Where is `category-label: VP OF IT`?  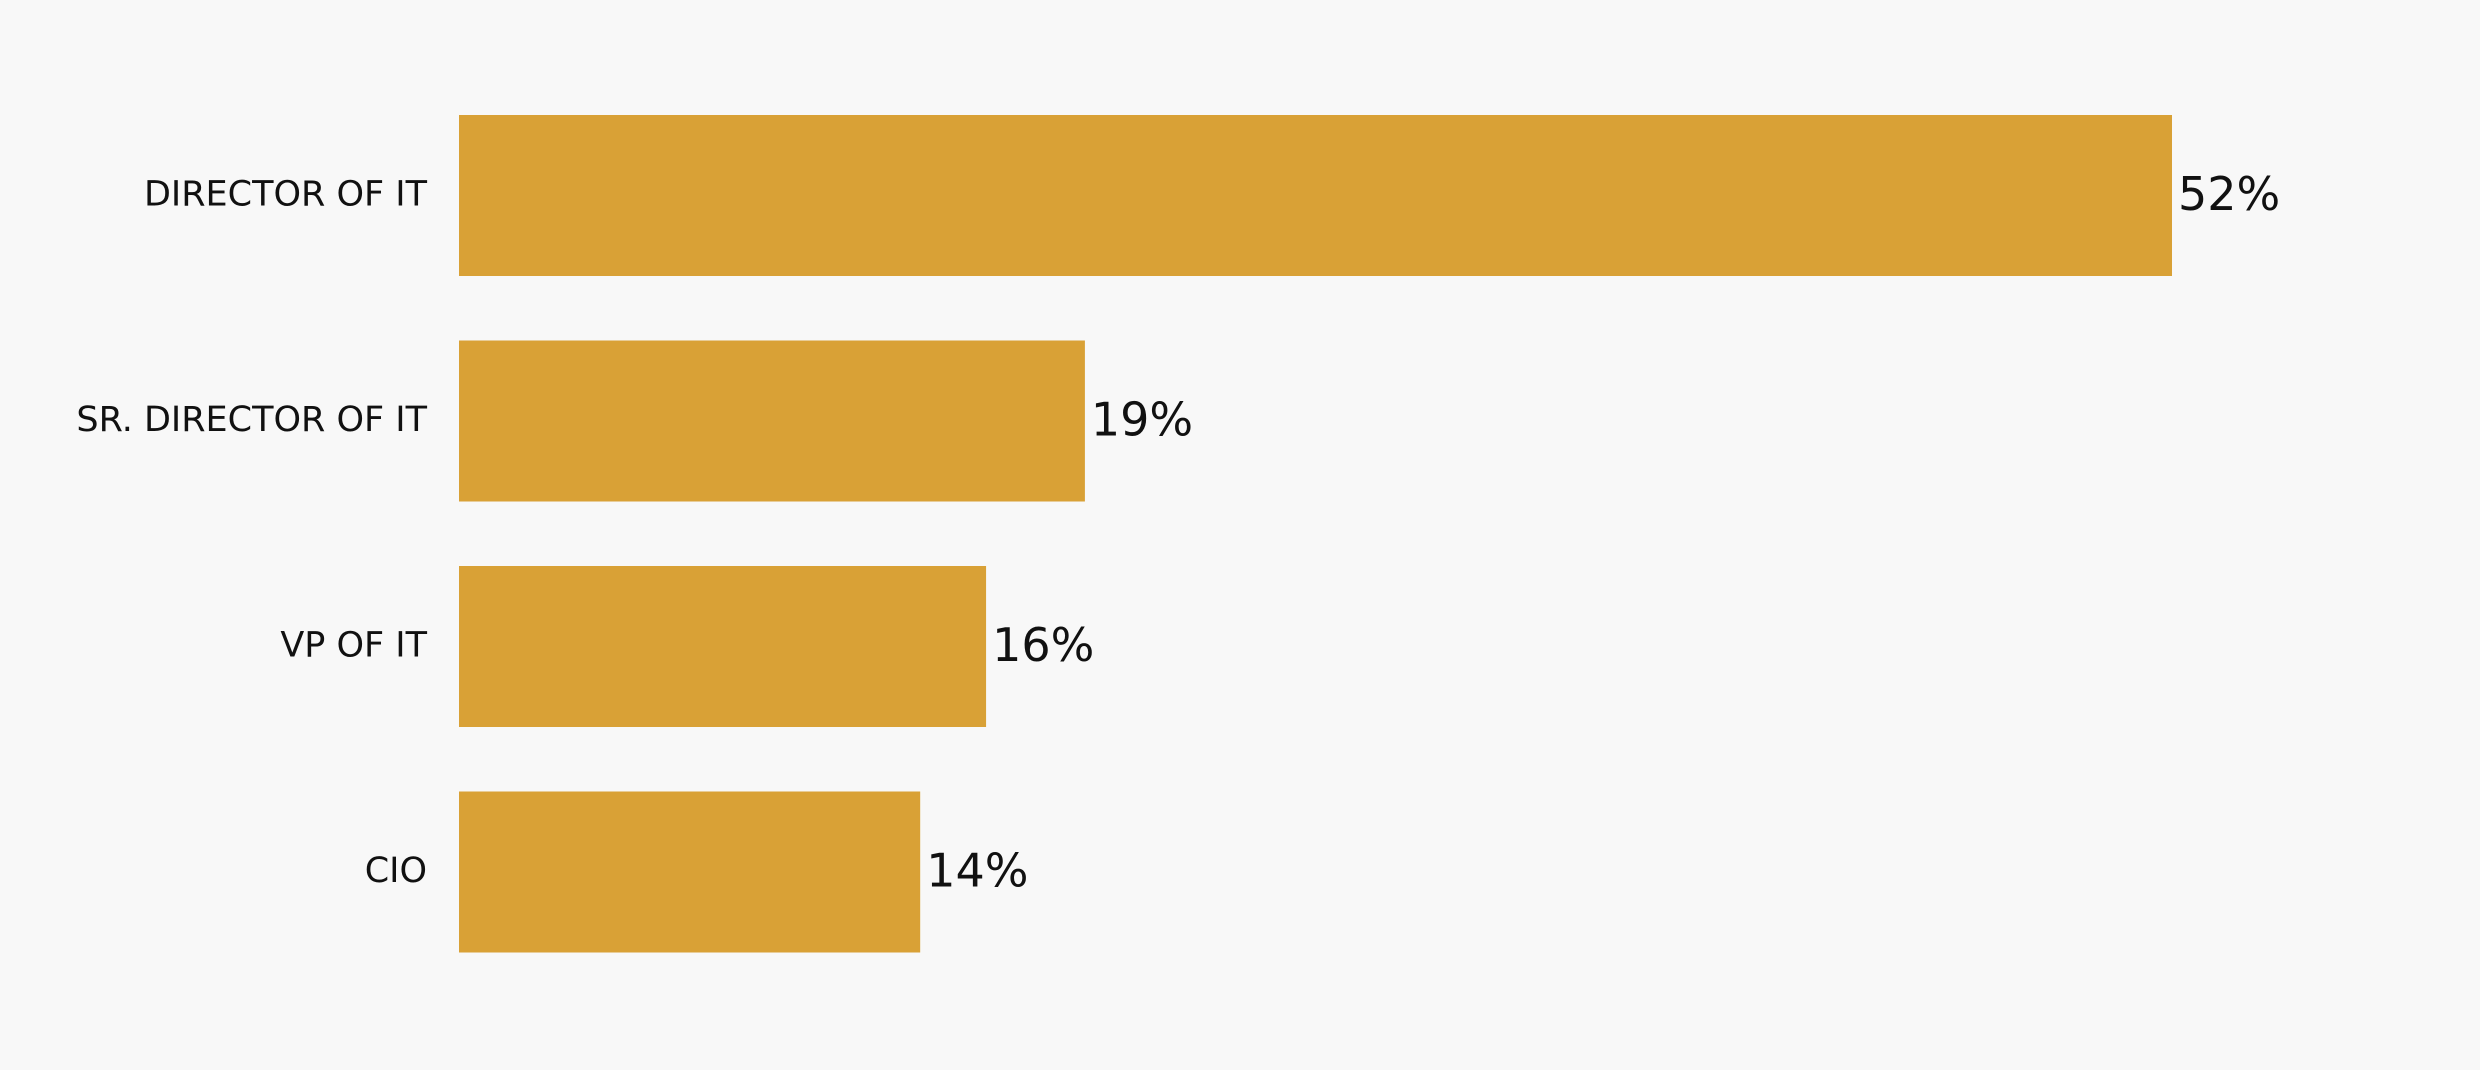 category-label: VP OF IT is located at coordinates (353, 646).